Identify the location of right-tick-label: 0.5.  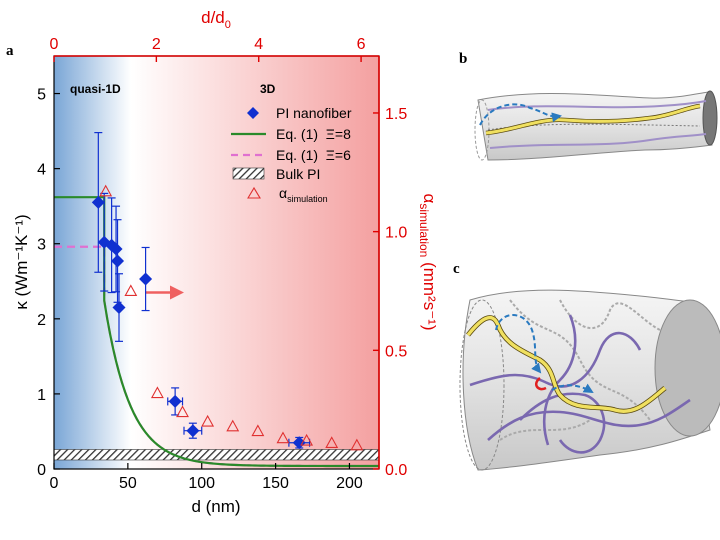
(396, 351).